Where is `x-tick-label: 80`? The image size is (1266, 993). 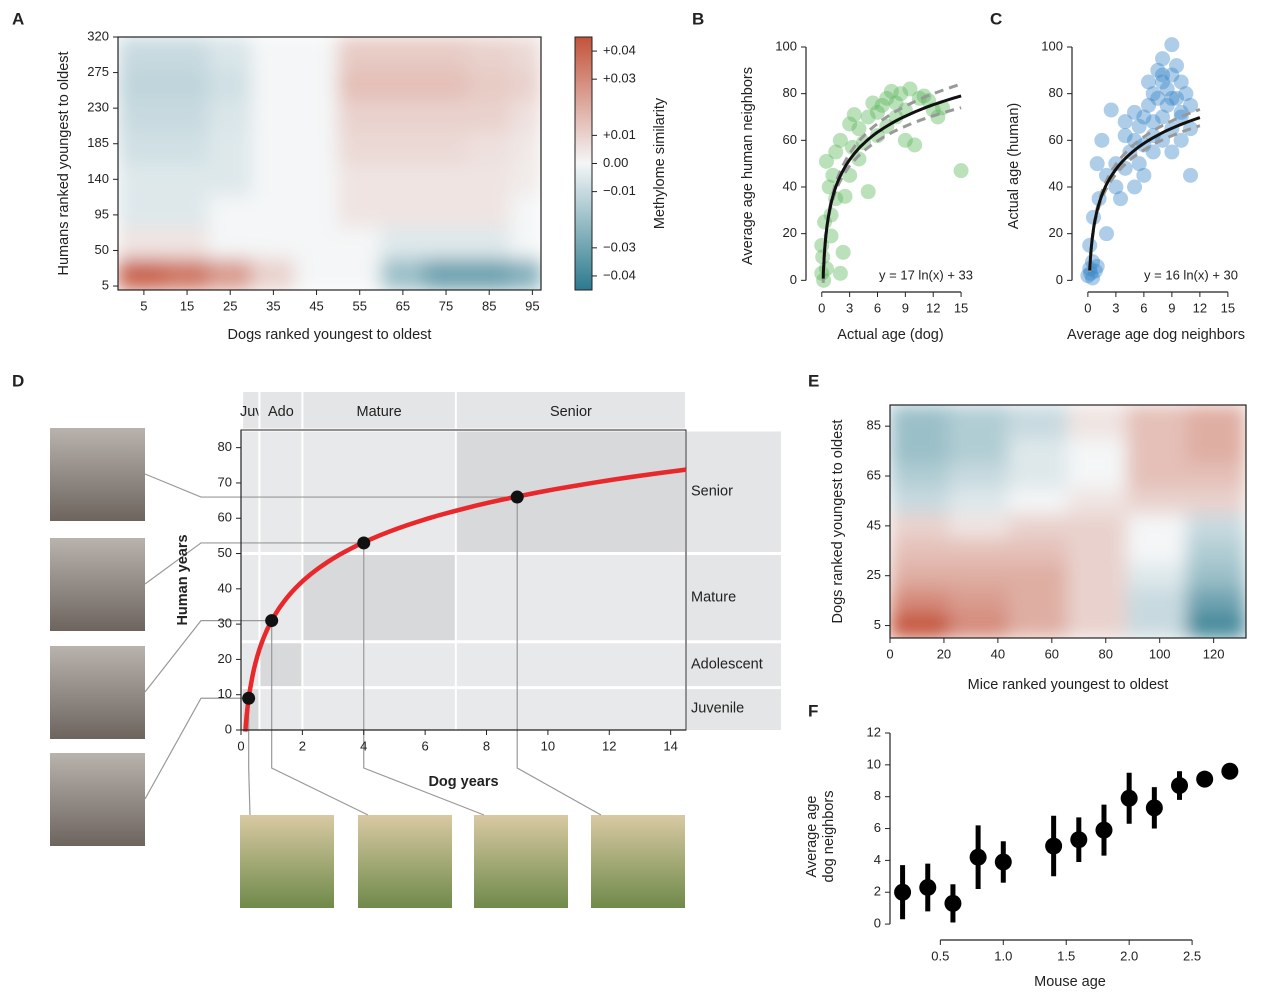 x-tick-label: 80 is located at coordinates (1106, 653).